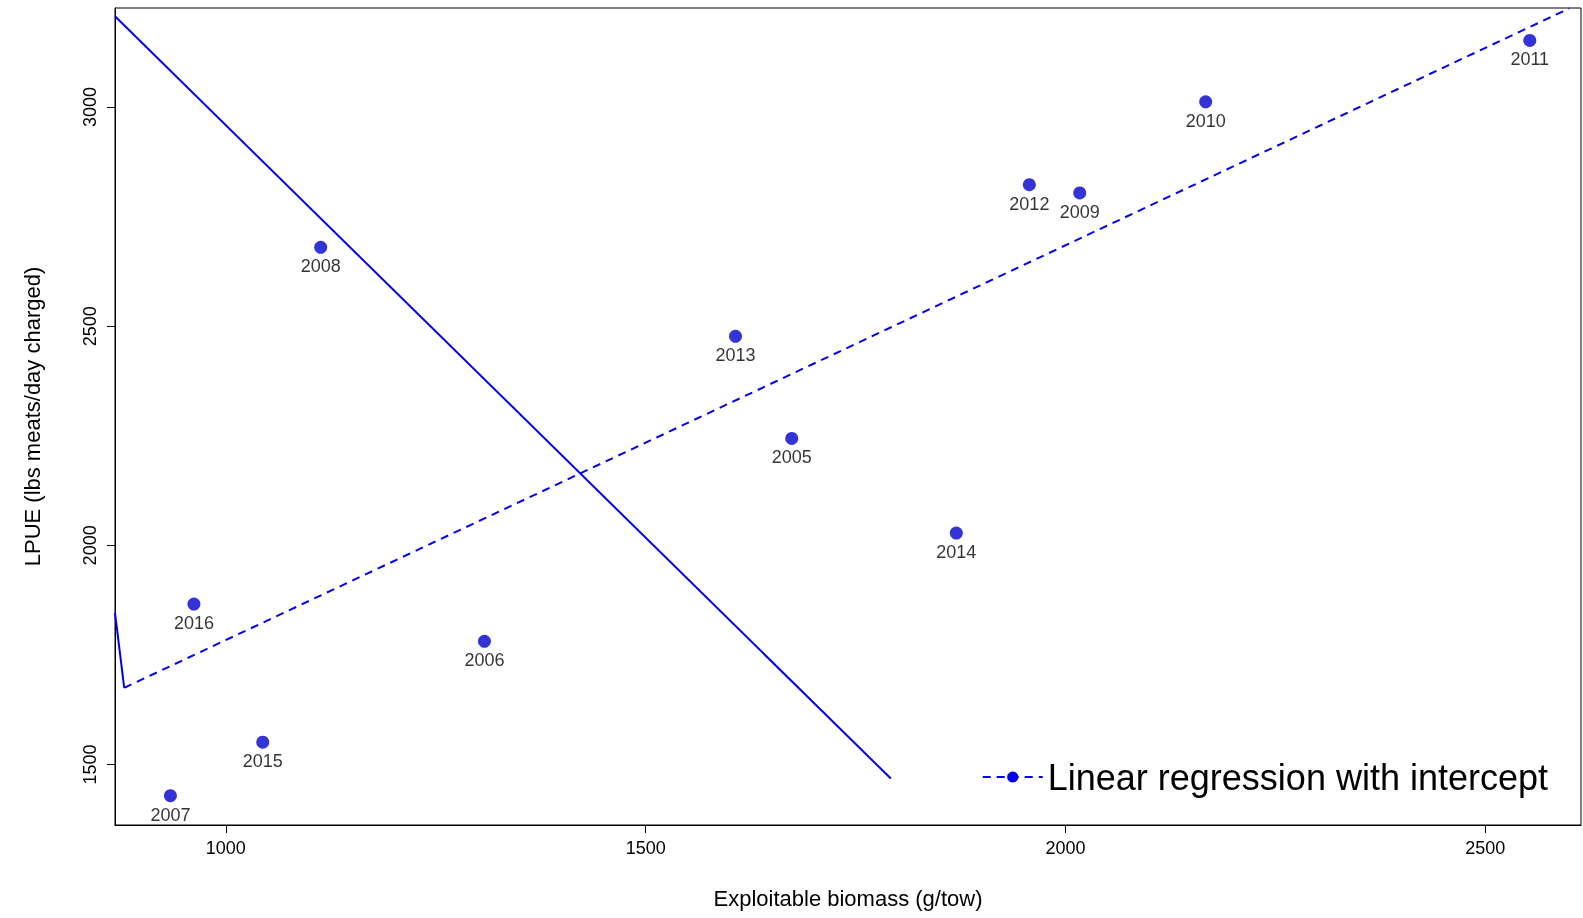  I want to click on annotation: 2011, so click(1530, 59).